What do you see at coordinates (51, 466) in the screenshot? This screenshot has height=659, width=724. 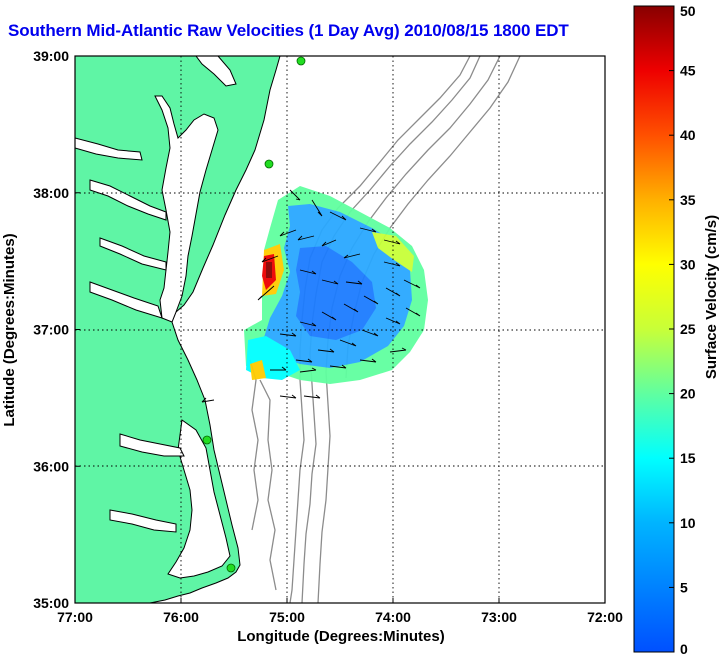 I see `y-tick-label: 36:00` at bounding box center [51, 466].